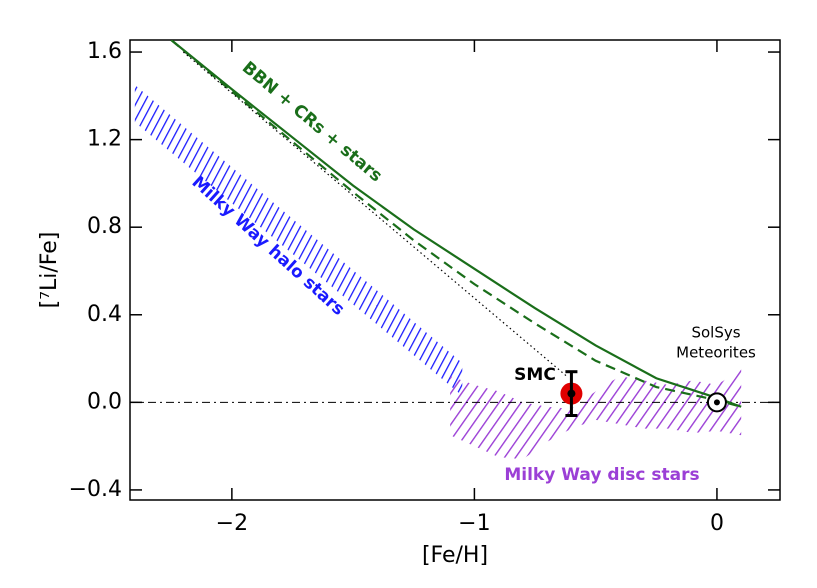  I want to click on y-tick-label: 0.8, so click(104, 226).